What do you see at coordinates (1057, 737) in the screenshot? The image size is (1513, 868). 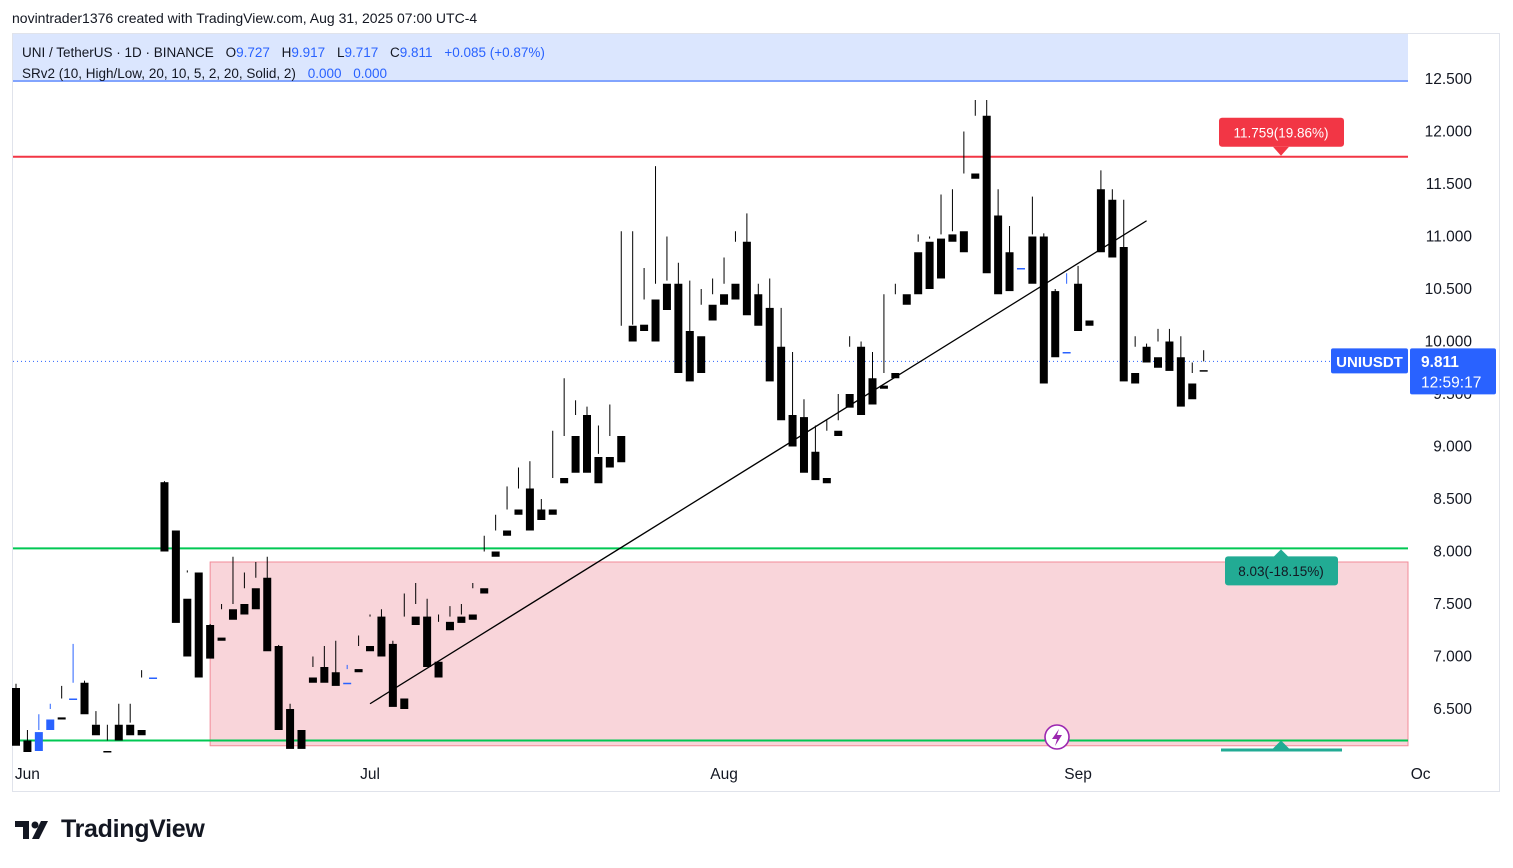 I see `lightning-icon` at bounding box center [1057, 737].